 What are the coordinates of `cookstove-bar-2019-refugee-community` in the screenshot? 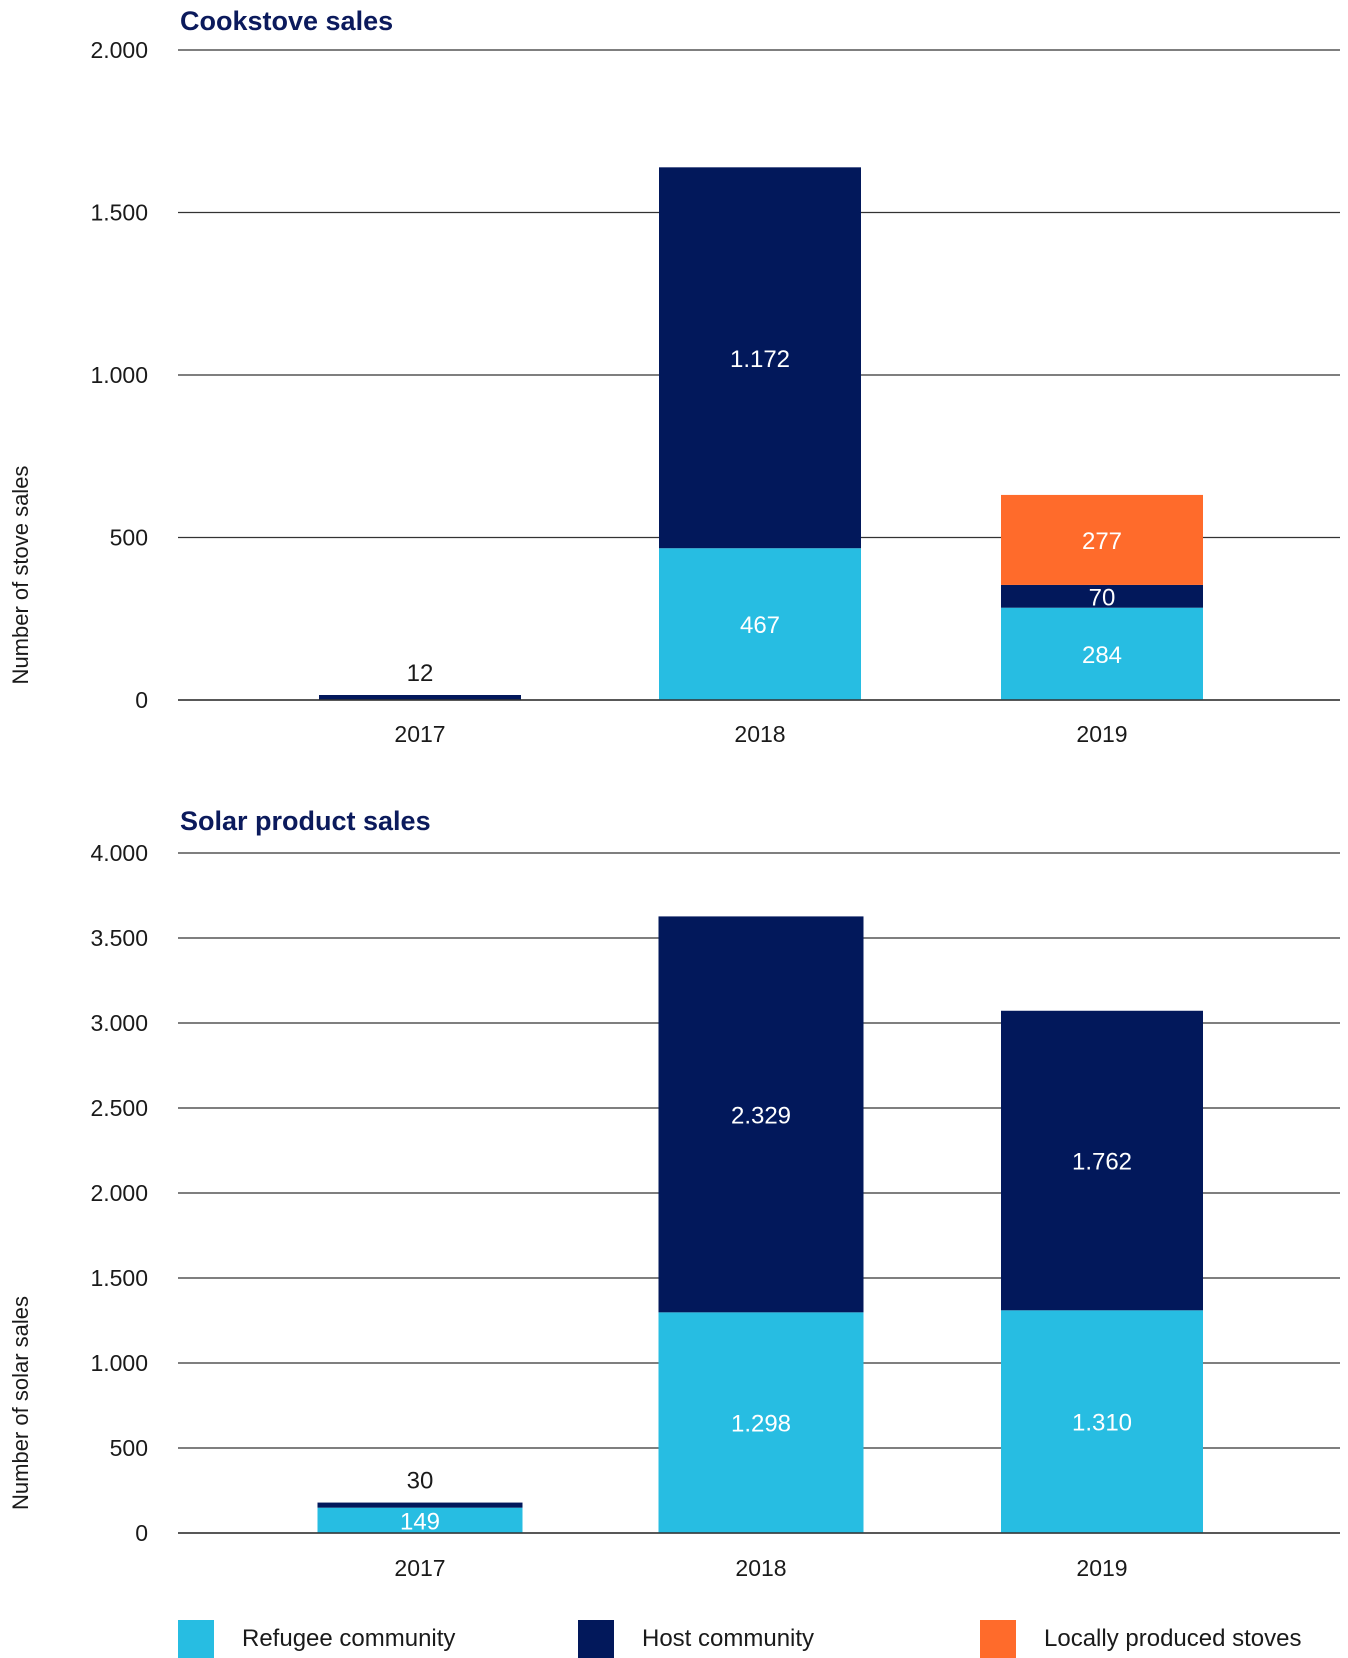 It's located at (1102, 653).